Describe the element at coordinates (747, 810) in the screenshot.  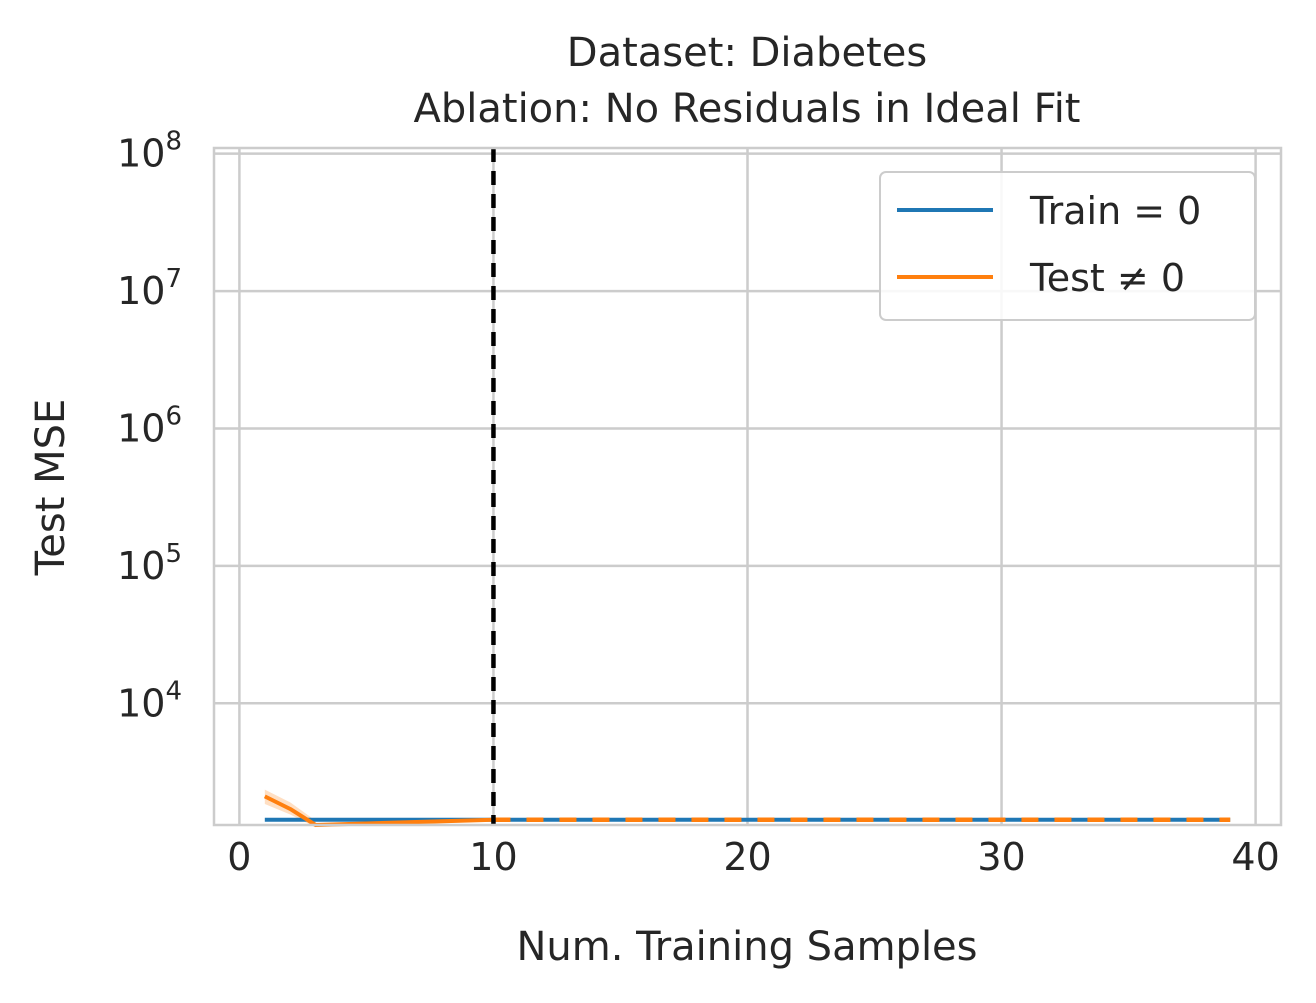
I see `series-lines` at that location.